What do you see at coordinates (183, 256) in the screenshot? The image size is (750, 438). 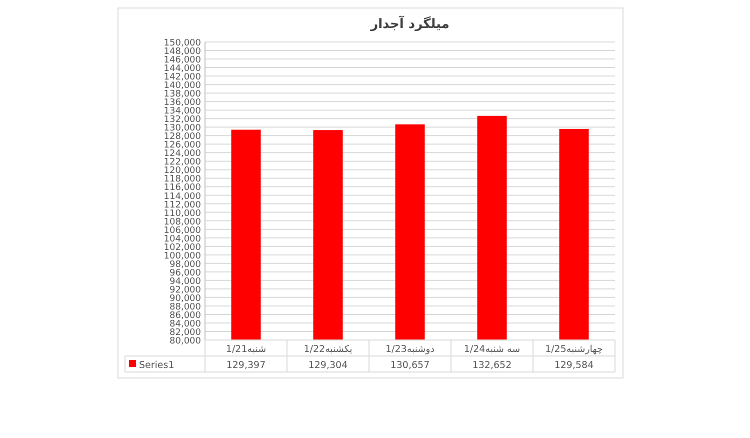 I see `y-tick-label: 100,000` at bounding box center [183, 256].